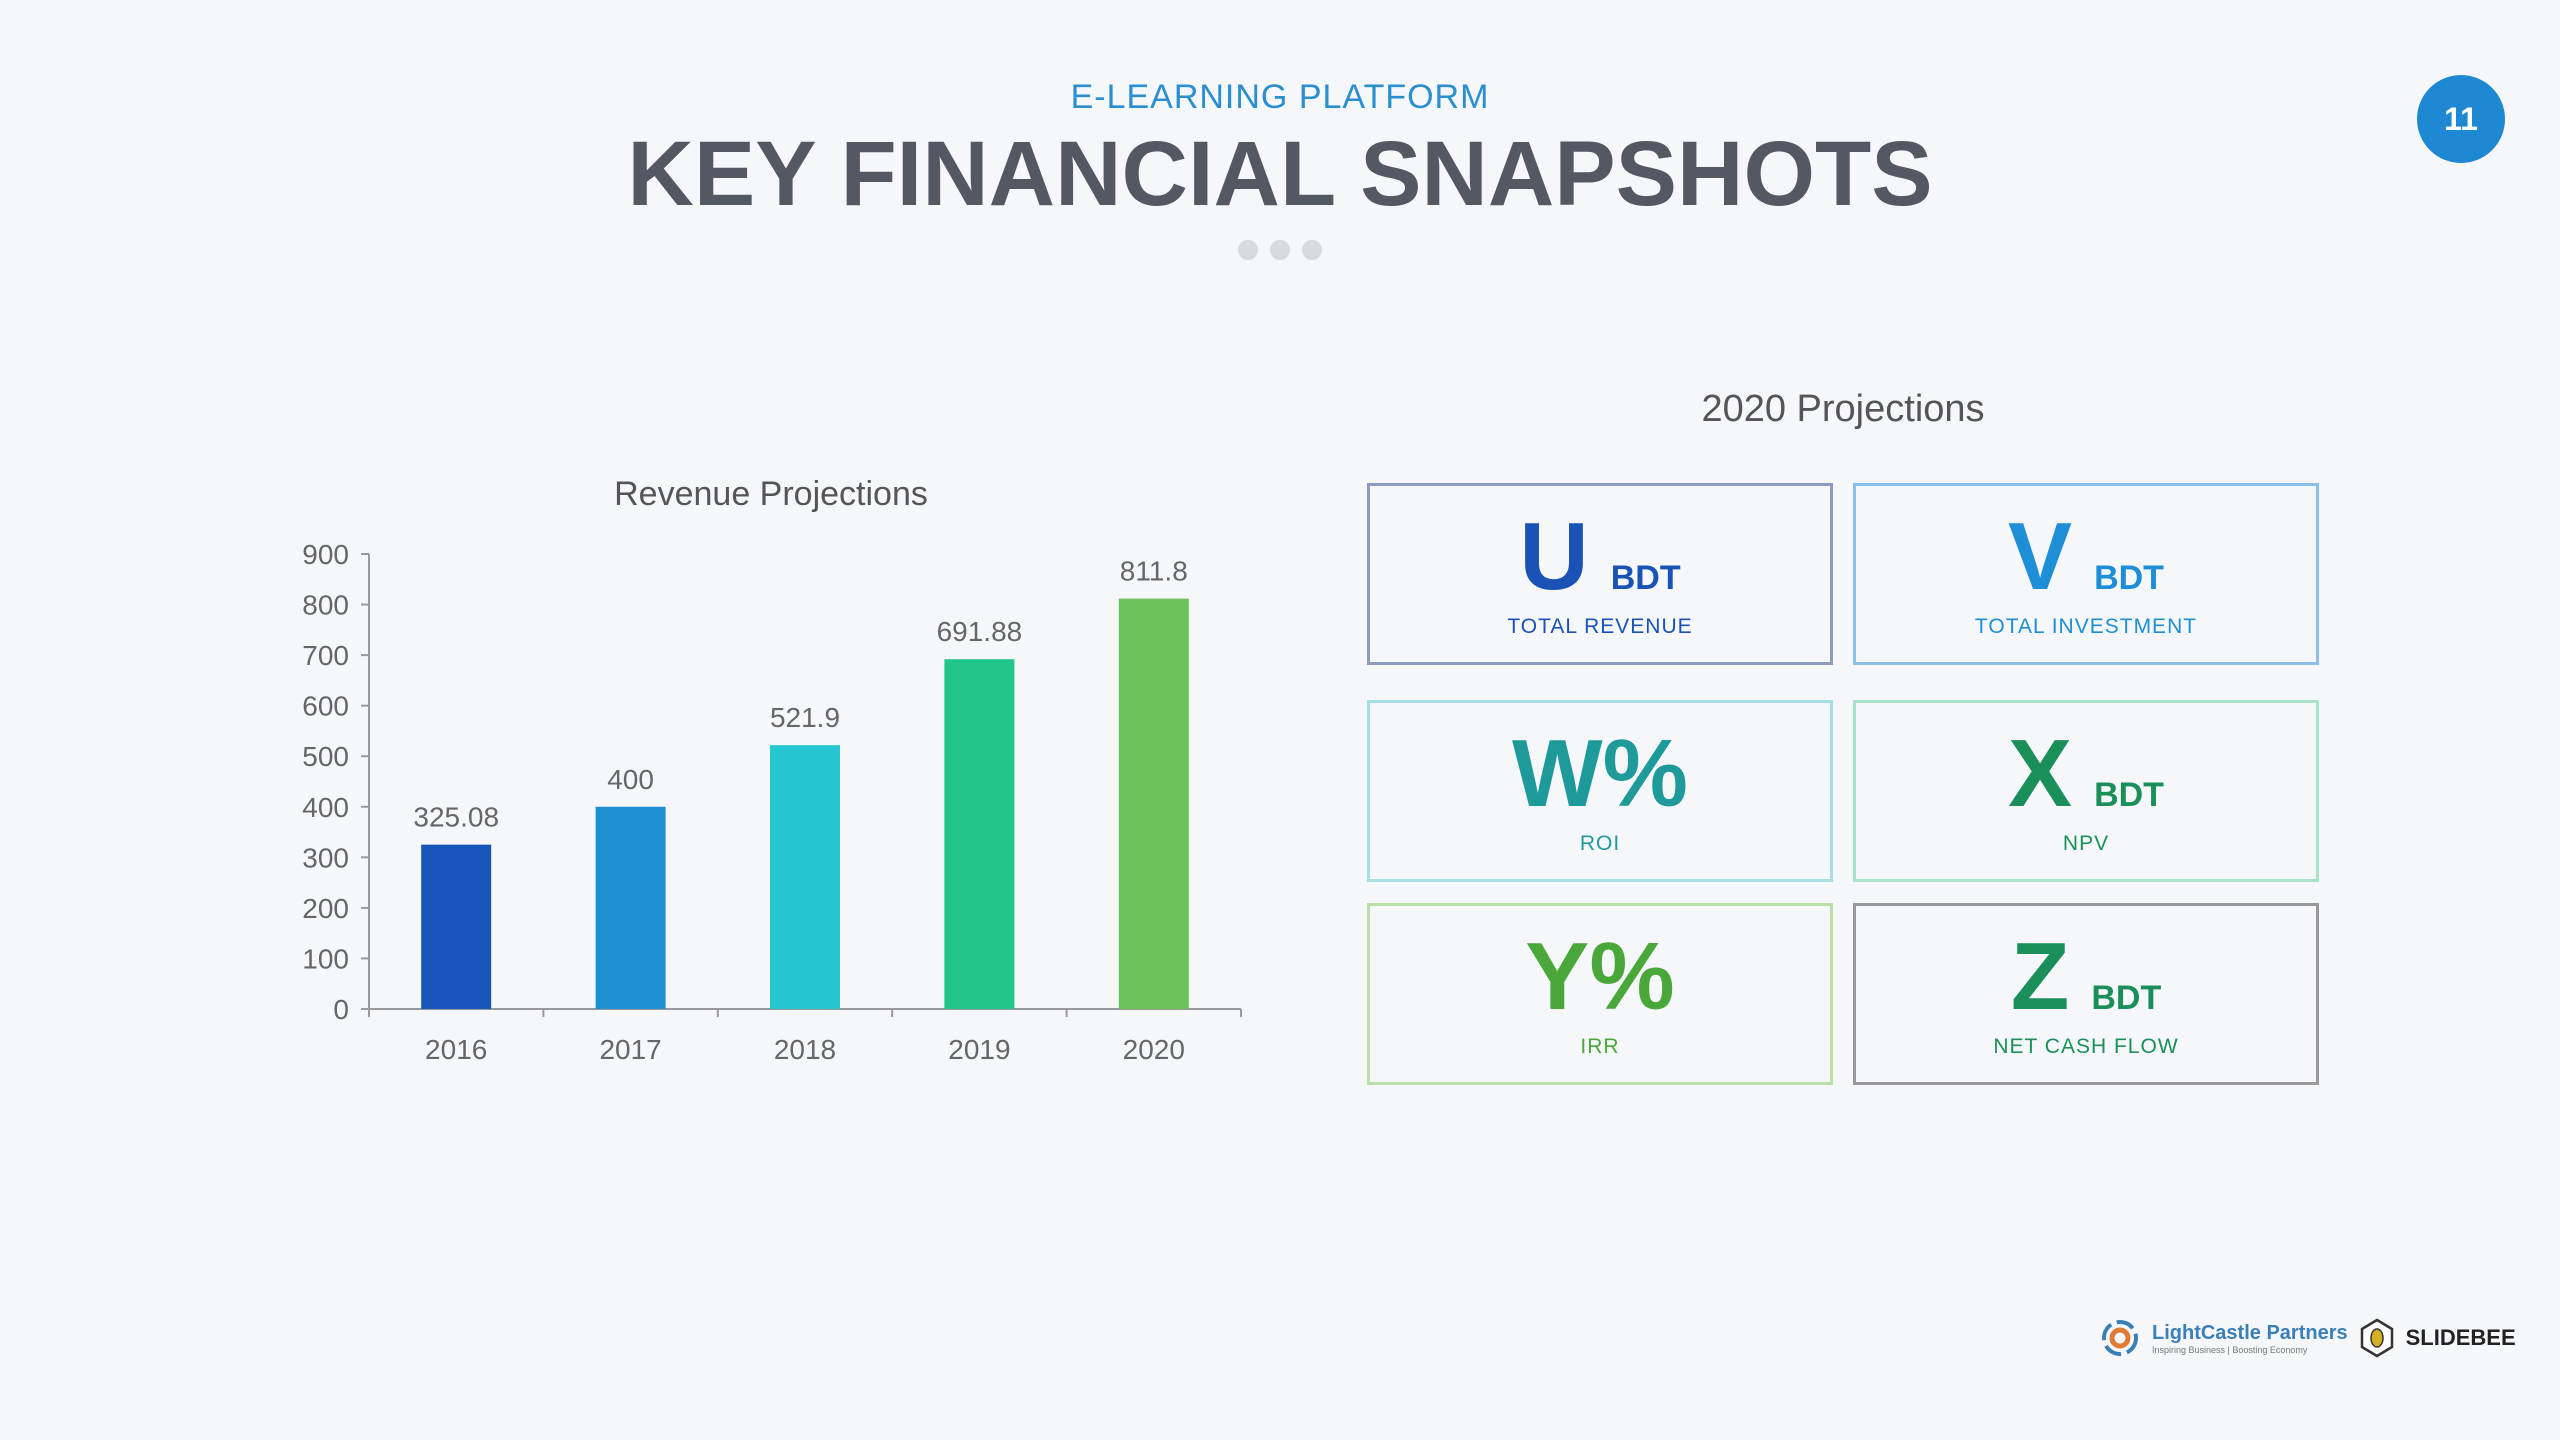 The image size is (2560, 1440). I want to click on y-tick-label: 800, so click(325, 605).